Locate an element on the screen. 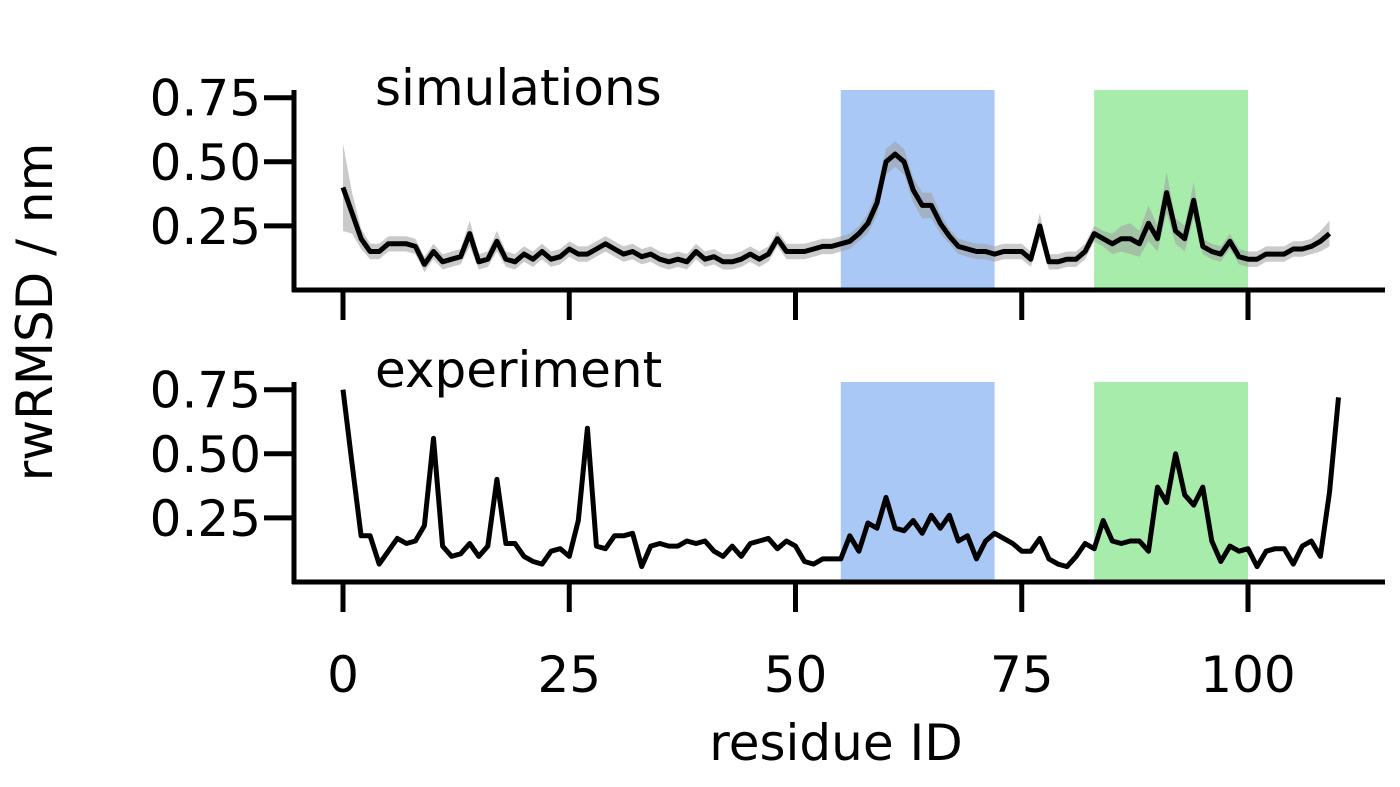 This screenshot has width=1400, height=787. x-tick-label: 0 is located at coordinates (343, 675).